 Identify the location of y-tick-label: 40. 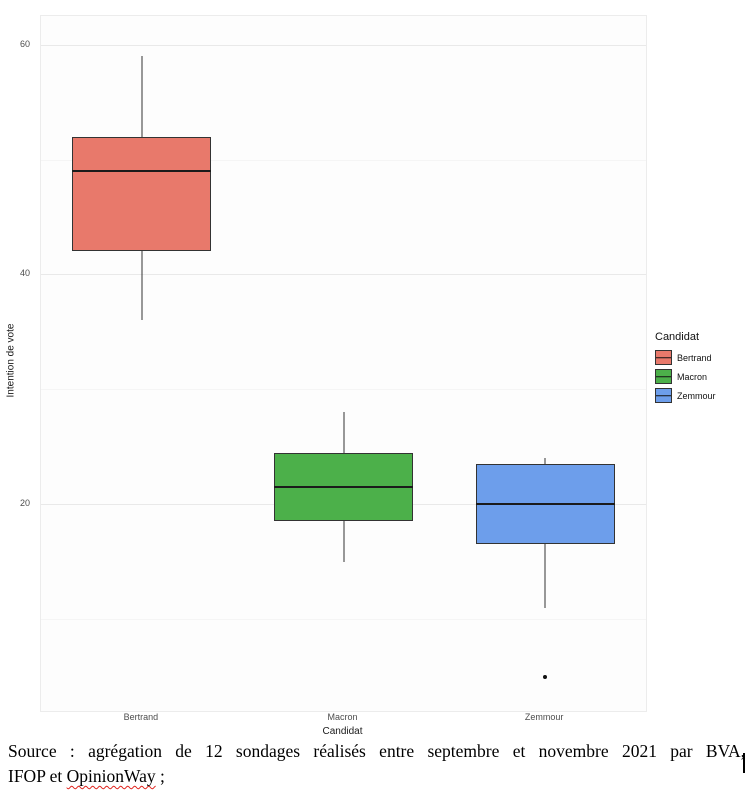
(24, 273).